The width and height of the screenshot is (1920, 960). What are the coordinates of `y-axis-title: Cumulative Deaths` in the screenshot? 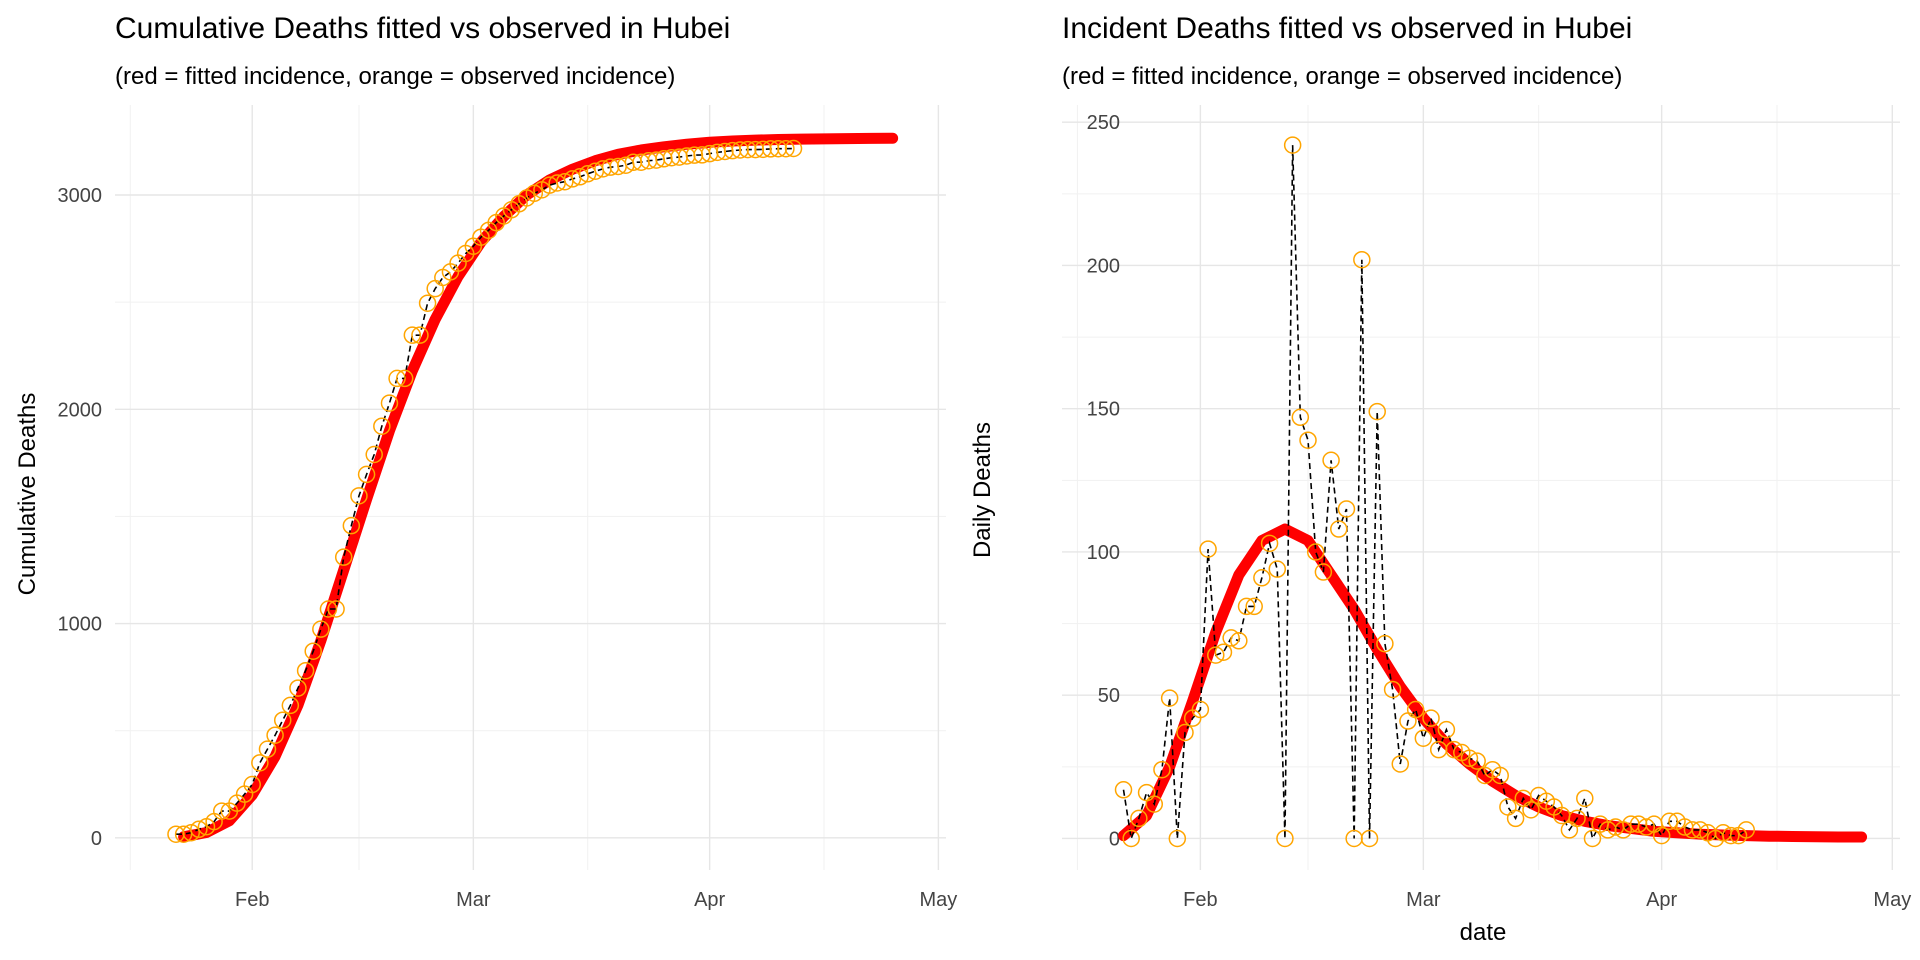 It's located at (27, 494).